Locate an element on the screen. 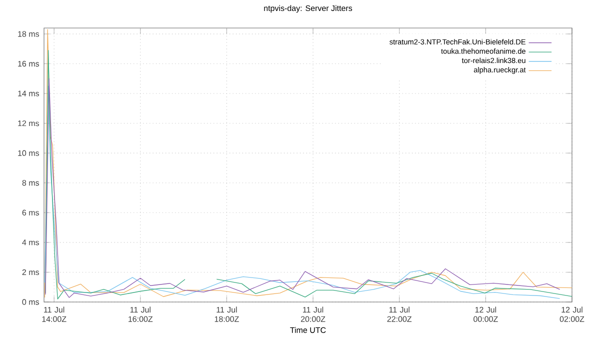 This screenshot has height=349, width=600. y-tick-label: 2 ms is located at coordinates (31, 272).